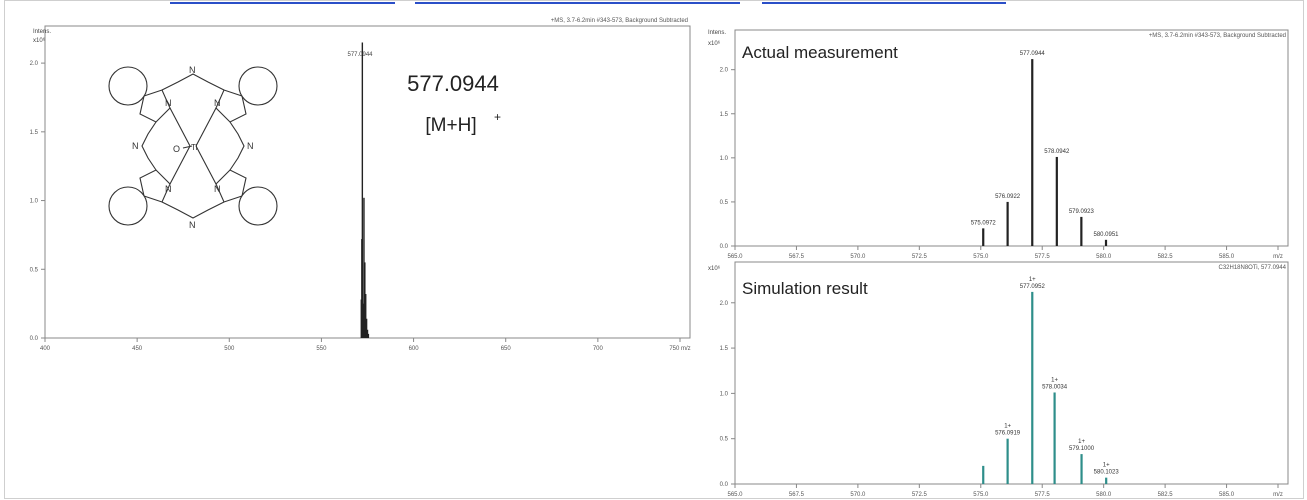 Image resolution: width=1307 pixels, height=500 pixels. I want to click on x-tick-label: 650, so click(506, 349).